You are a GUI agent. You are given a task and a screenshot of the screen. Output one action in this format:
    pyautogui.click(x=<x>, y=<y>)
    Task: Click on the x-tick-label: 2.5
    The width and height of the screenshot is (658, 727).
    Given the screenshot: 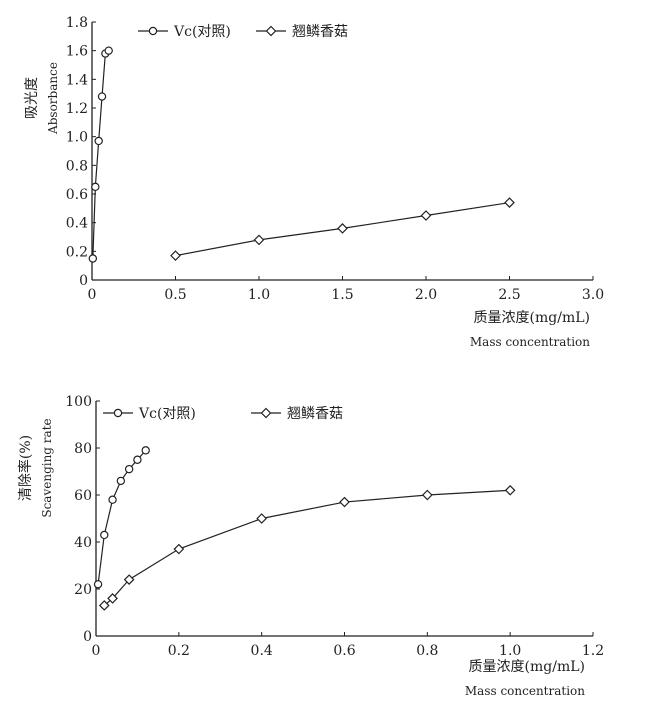 What is the action you would take?
    pyautogui.click(x=509, y=295)
    